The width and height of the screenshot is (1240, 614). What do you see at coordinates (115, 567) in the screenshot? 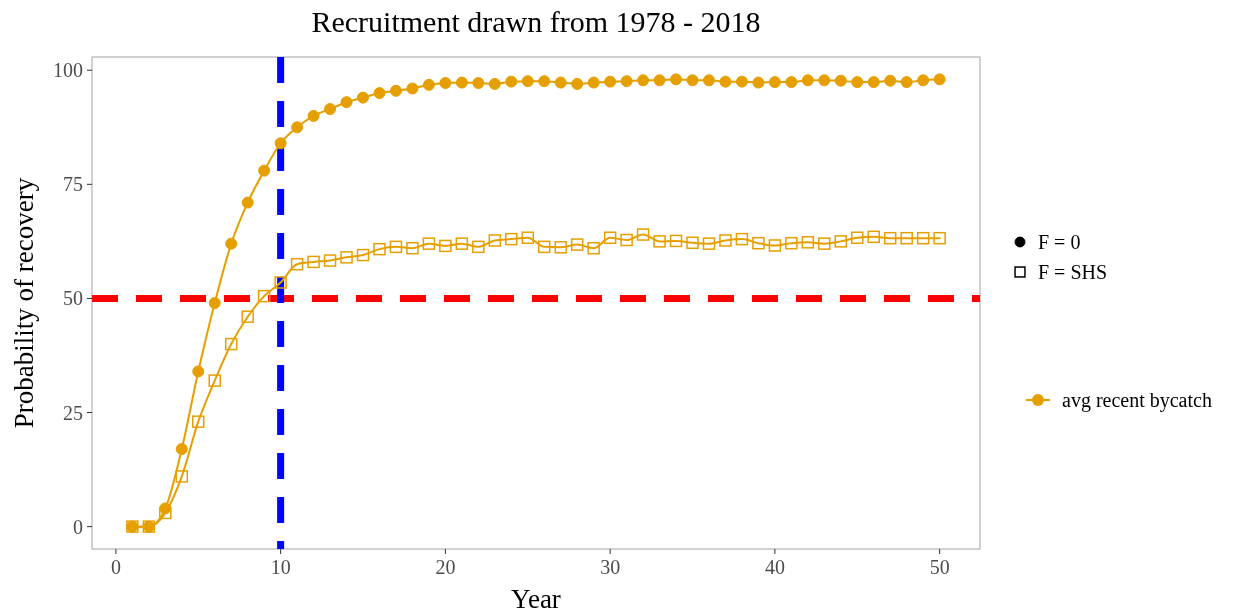
I see `x-tick-label: 0` at bounding box center [115, 567].